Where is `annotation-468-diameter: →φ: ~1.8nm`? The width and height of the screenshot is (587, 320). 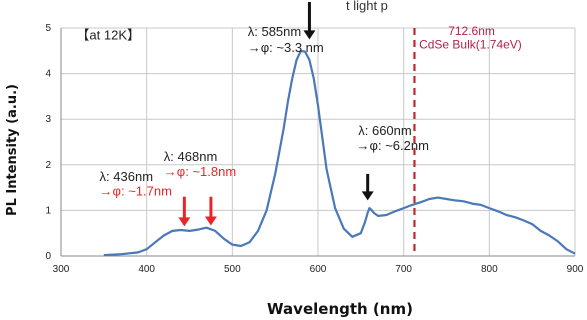 annotation-468-diameter: →φ: ~1.8nm is located at coordinates (200, 171).